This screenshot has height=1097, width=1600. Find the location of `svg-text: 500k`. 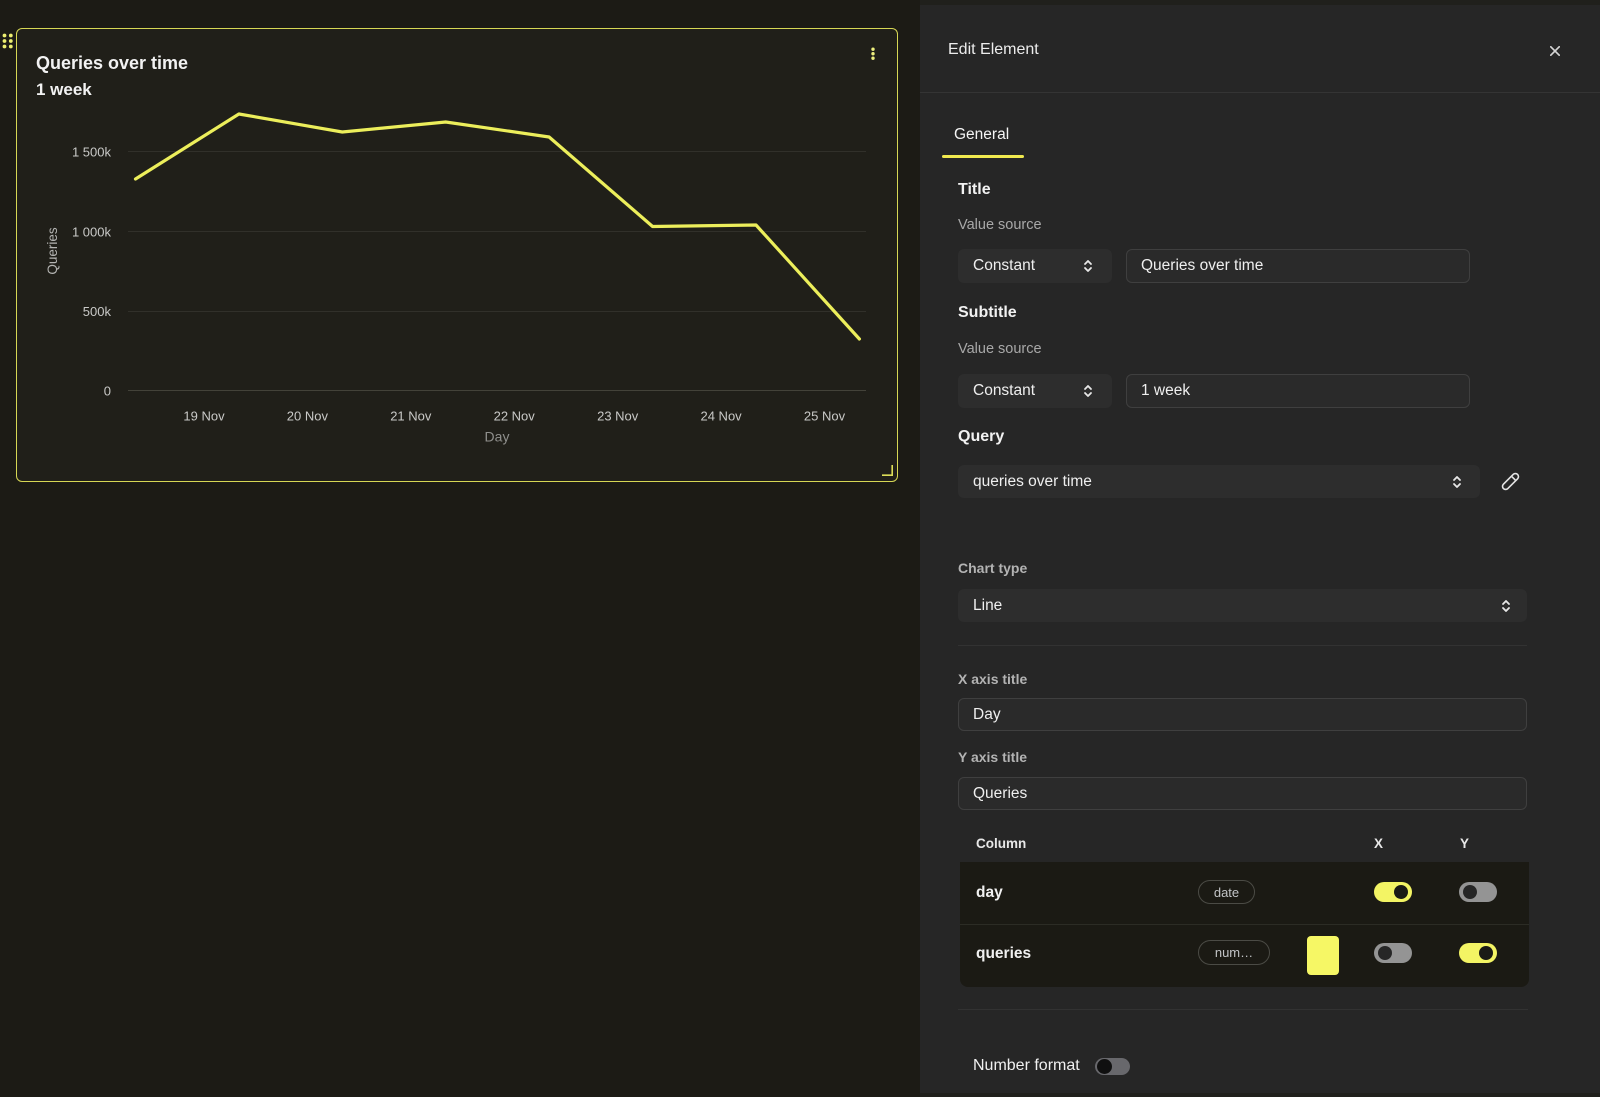

svg-text: 500k is located at coordinates (97, 311).